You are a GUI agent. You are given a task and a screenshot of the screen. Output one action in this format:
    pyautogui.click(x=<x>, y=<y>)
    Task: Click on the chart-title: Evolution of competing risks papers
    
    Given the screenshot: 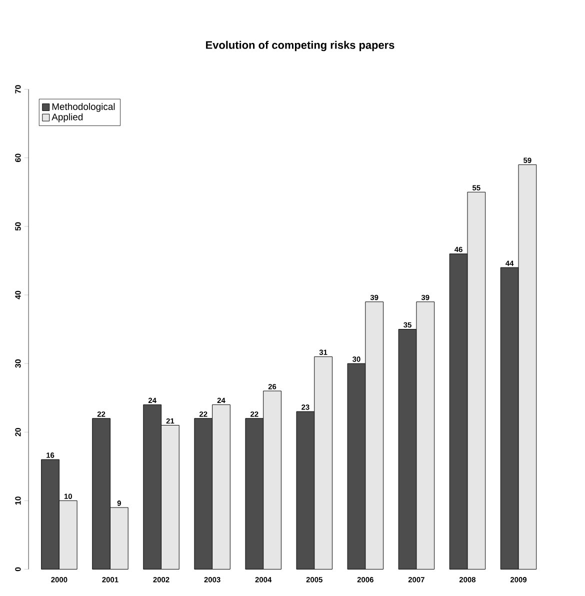 What is the action you would take?
    pyautogui.click(x=300, y=46)
    